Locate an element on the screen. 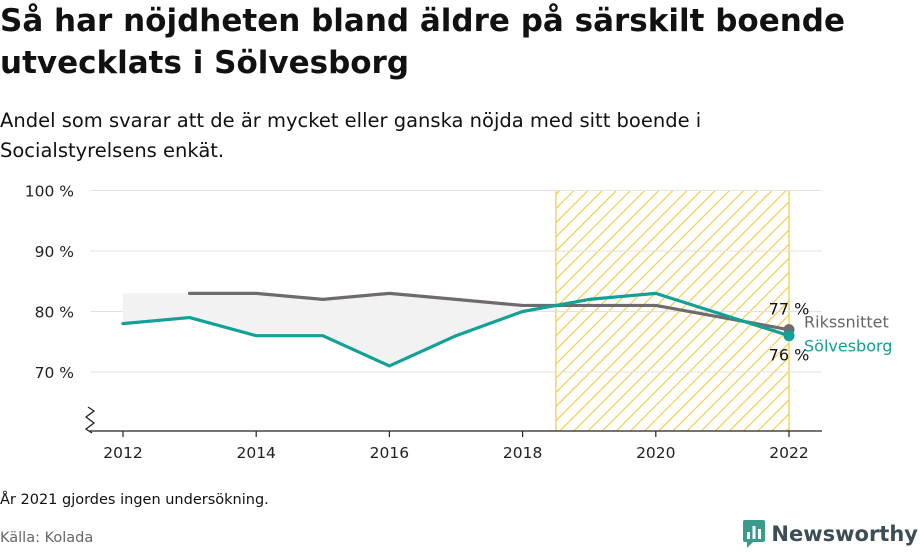 The image size is (920, 552). y-tick-label: 100 % is located at coordinates (49, 192).